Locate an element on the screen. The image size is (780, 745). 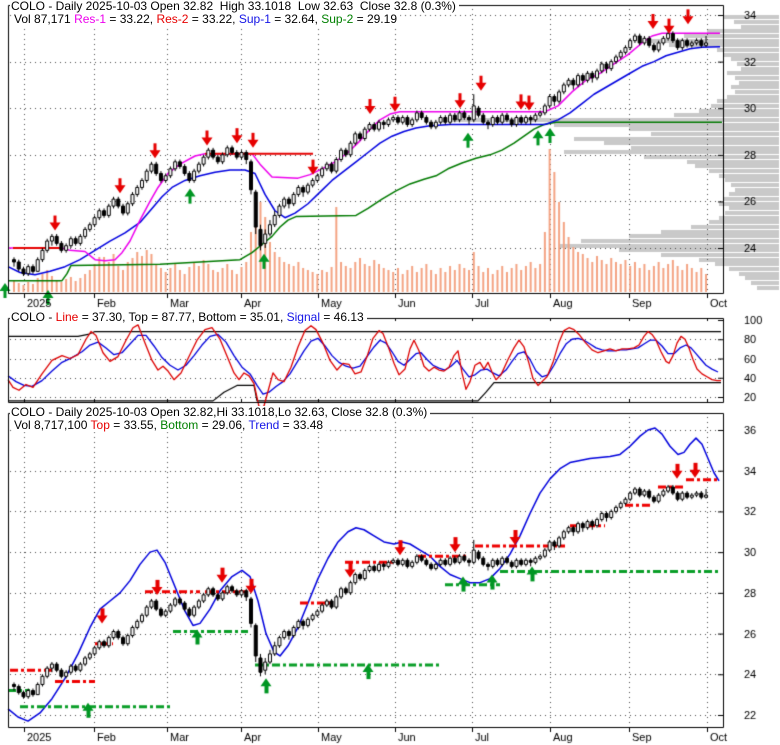
bottom-label: Bottom is located at coordinates (179, 425).